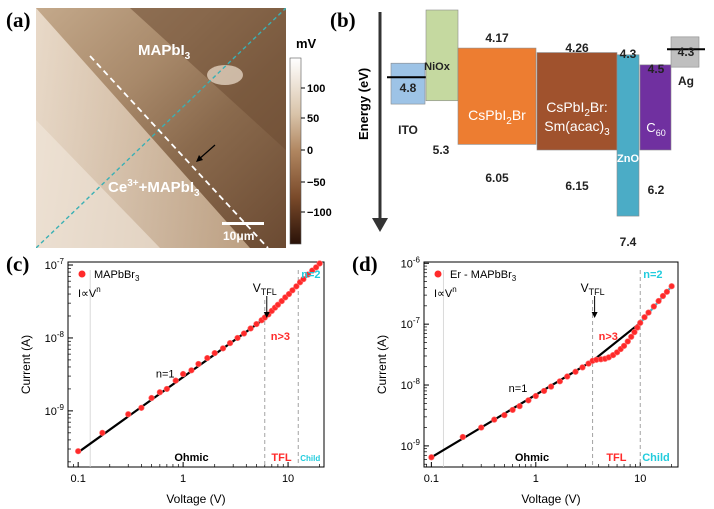 Image resolution: width=714 pixels, height=509 pixels. What do you see at coordinates (365, 264) in the screenshot?
I see `panel-label-d: (d)` at bounding box center [365, 264].